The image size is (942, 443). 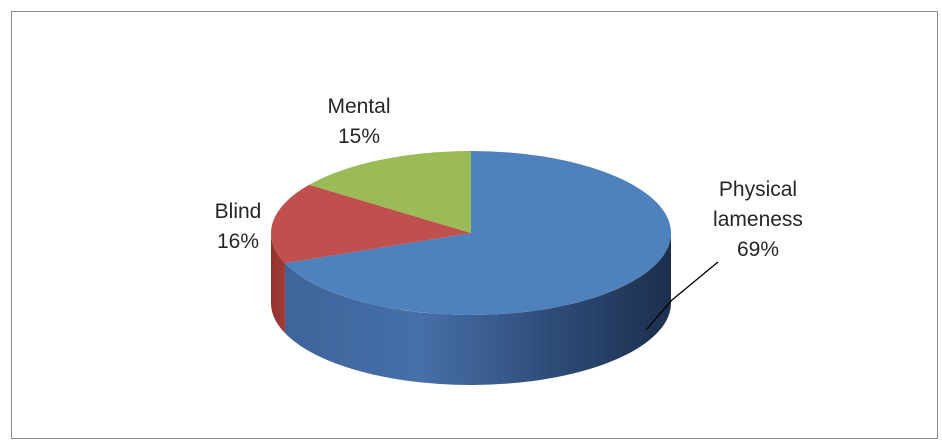 What do you see at coordinates (238, 226) in the screenshot?
I see `data-label-blind: Blind 16%` at bounding box center [238, 226].